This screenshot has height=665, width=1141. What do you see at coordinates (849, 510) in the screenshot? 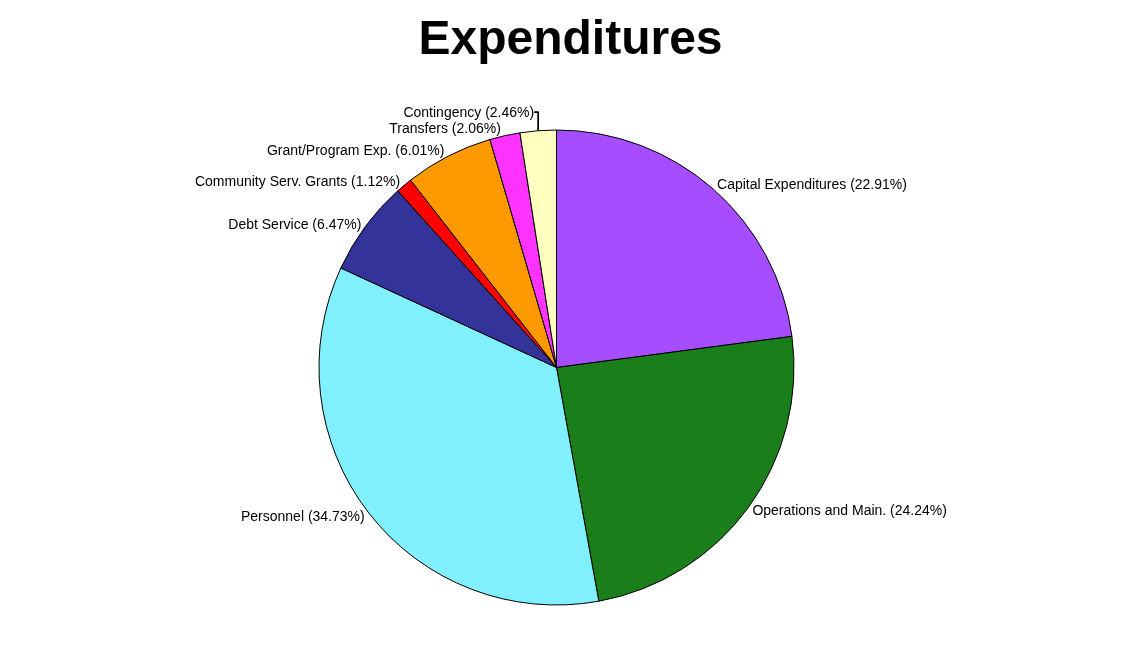
I see `slice-label: Operations and Main. (24.24%)` at bounding box center [849, 510].